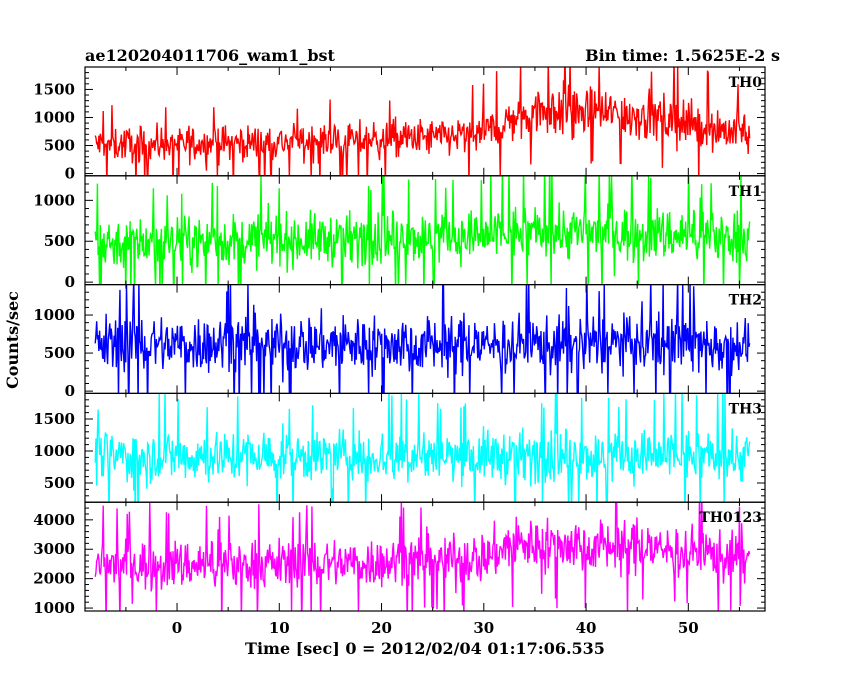 This screenshot has height=680, width=850. I want to click on panel-th0123: 1000 2000 3000 4000 TH0123, so click(399, 559).